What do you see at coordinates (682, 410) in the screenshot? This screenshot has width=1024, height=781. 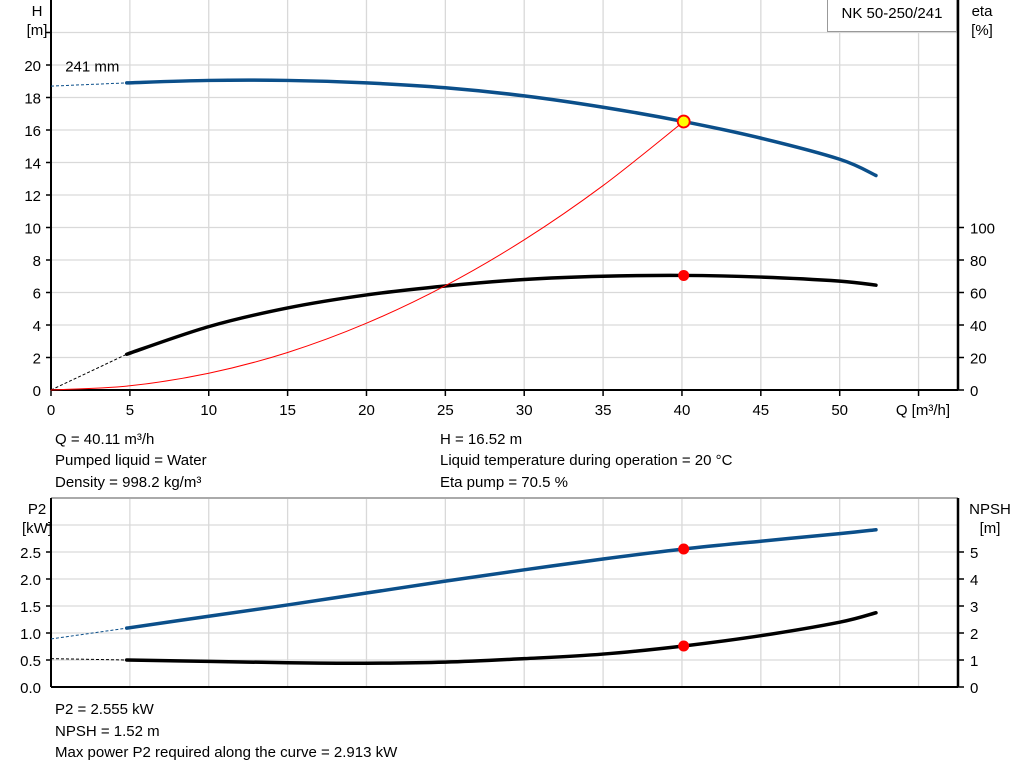 I see `x-tick-label: 40` at bounding box center [682, 410].